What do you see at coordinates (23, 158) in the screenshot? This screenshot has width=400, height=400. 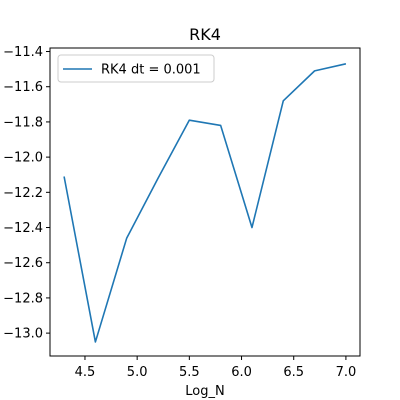 I see `y-tick-label: −12.0` at bounding box center [23, 158].